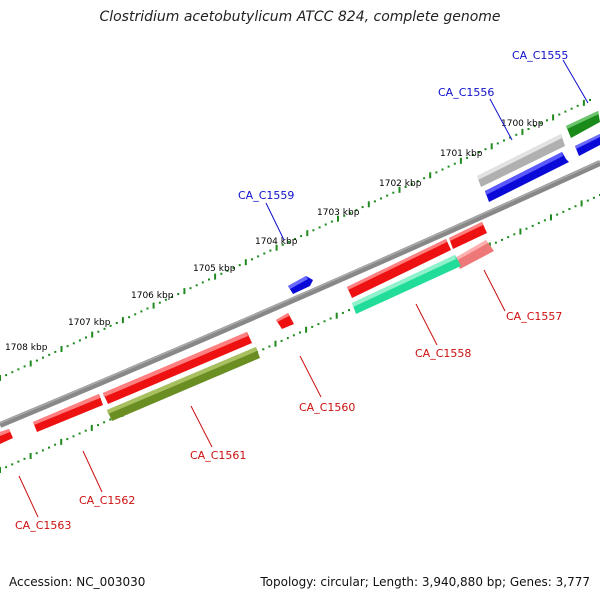 The width and height of the screenshot is (600, 600). What do you see at coordinates (310, 376) in the screenshot?
I see `callout-line-ca-c1560` at bounding box center [310, 376].